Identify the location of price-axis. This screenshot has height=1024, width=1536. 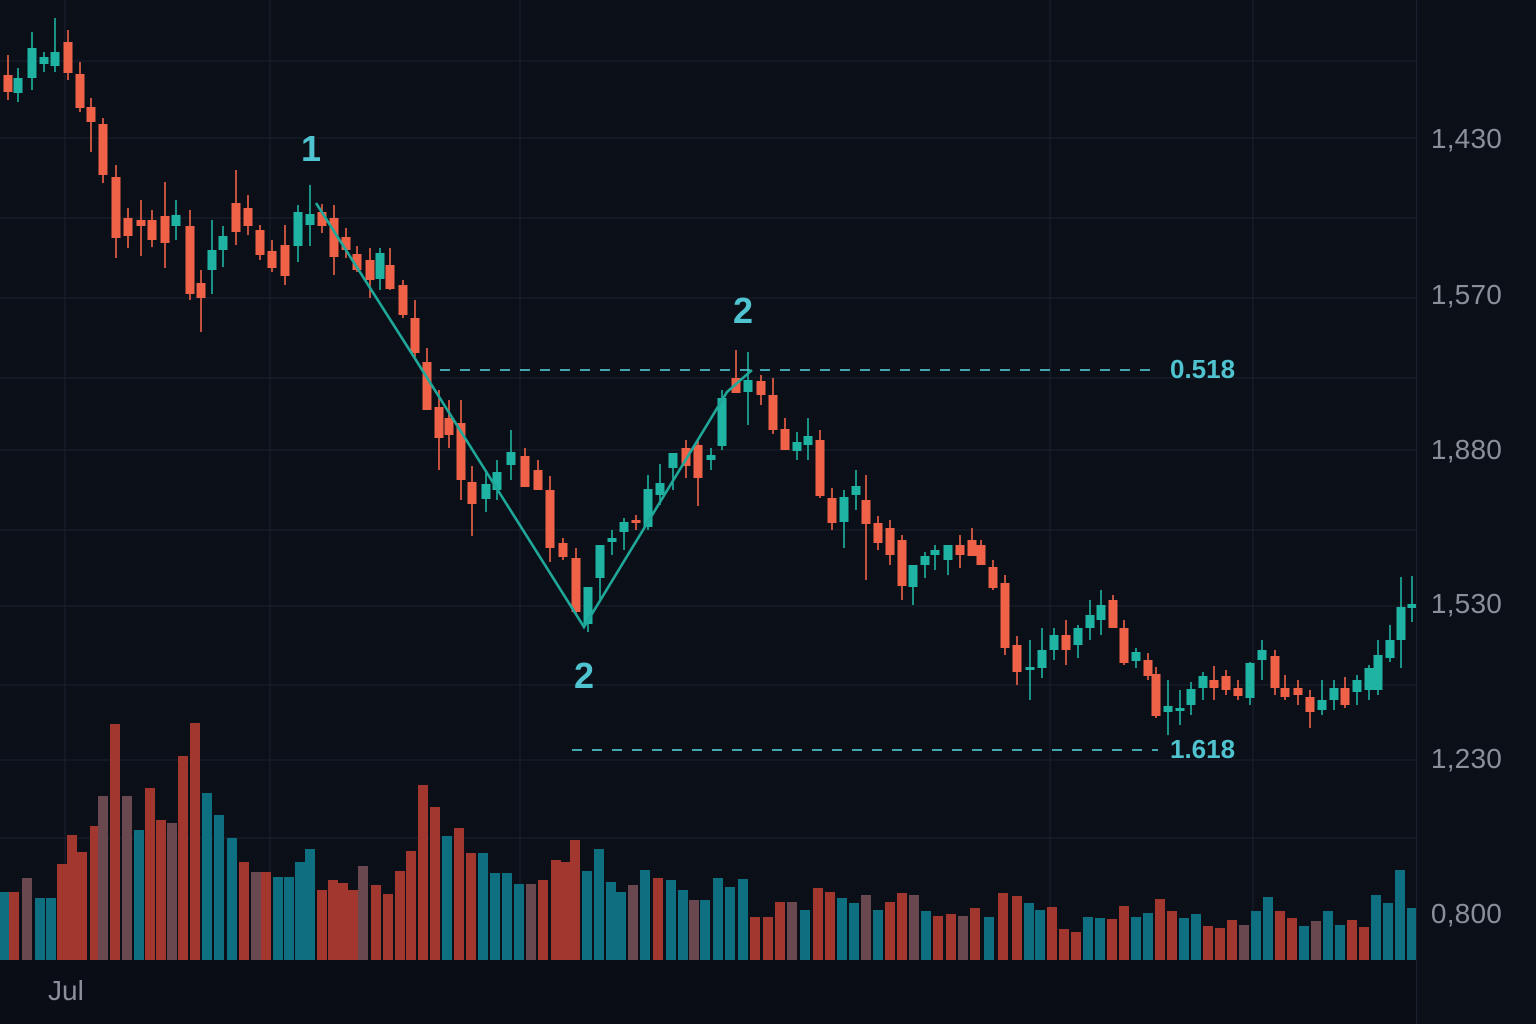
(1476, 512).